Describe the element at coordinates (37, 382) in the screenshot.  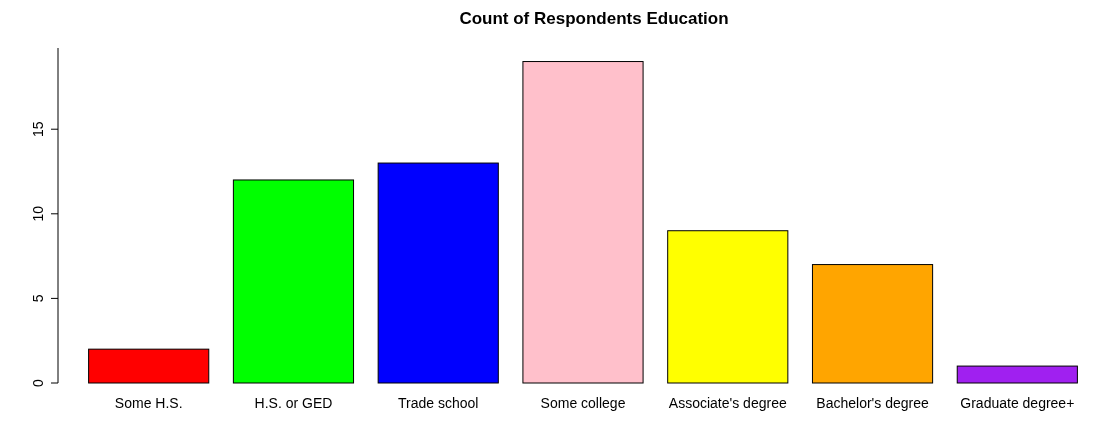
I see `y-tick-label: 0` at that location.